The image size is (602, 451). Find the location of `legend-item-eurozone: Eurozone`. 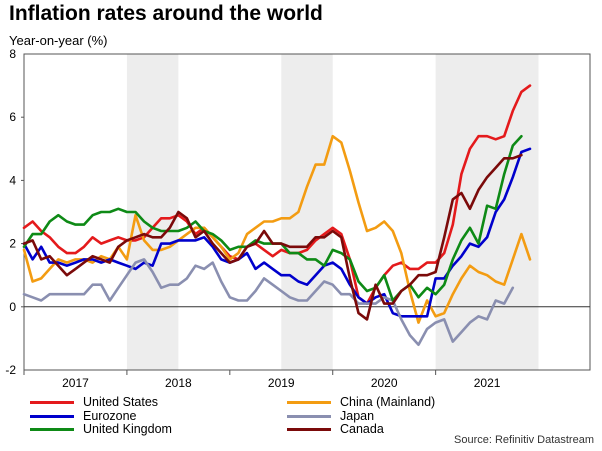

legend-item-eurozone: Eurozone is located at coordinates (83, 416).